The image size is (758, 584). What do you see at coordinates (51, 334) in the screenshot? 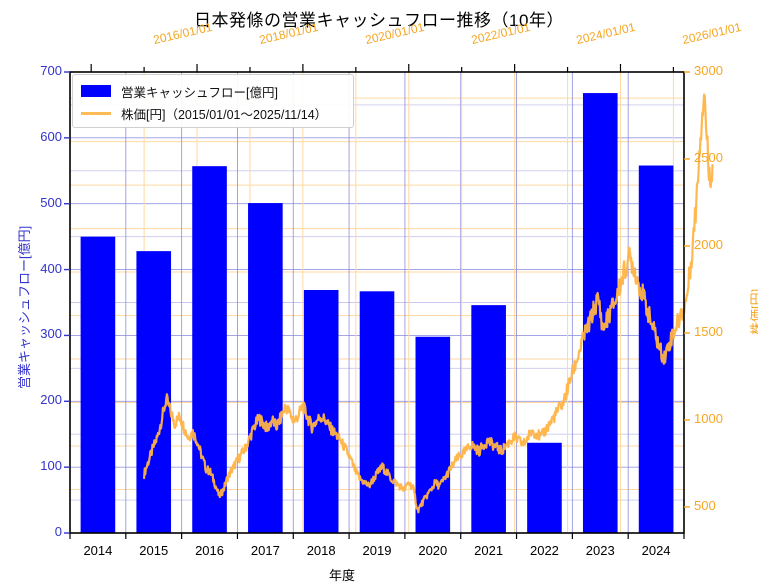
I see `y-tick-left-300: 300` at bounding box center [51, 334].